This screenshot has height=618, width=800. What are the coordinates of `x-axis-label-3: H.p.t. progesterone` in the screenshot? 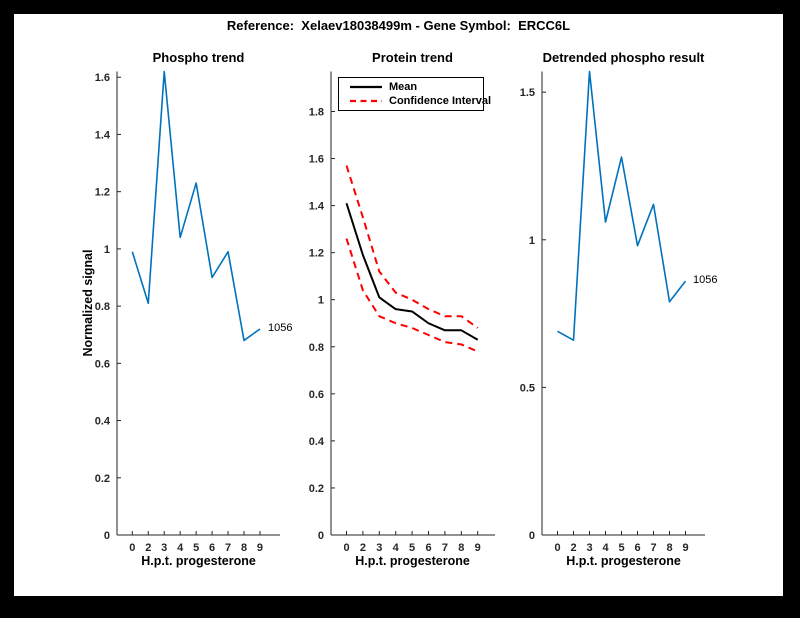 It's located at (623, 561).